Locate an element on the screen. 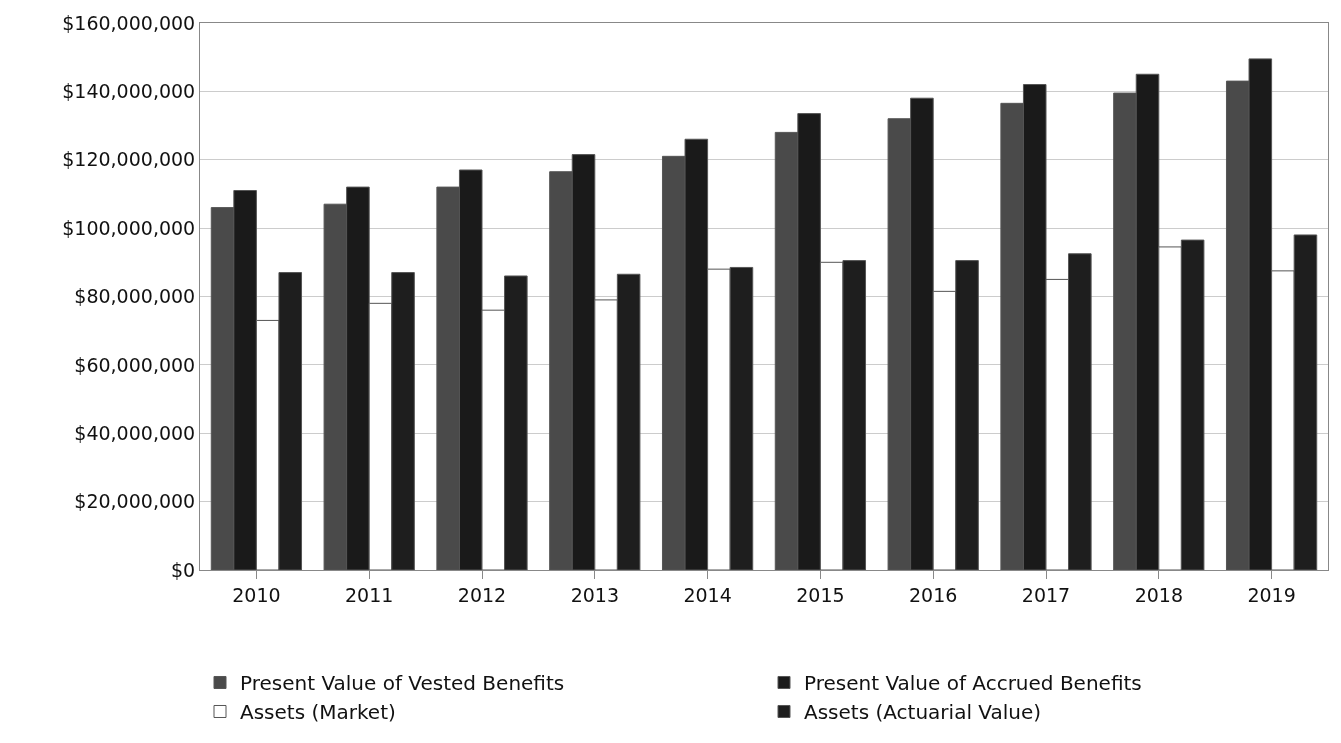 The height and width of the screenshot is (743, 1341). y-tick-label: $140,000,000 is located at coordinates (129, 91).